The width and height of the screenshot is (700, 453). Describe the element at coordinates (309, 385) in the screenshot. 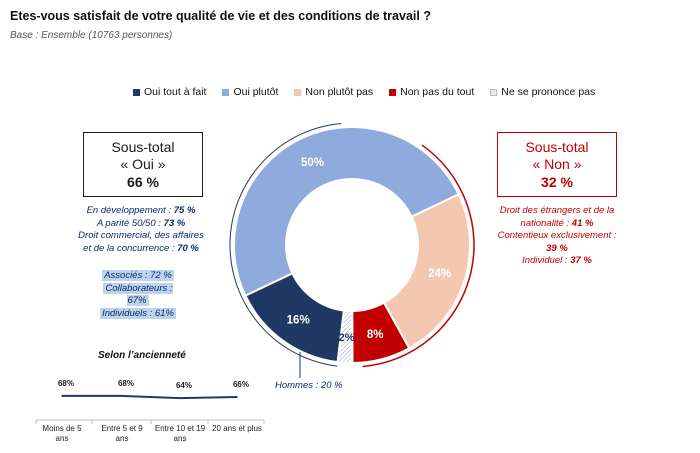

I see `hommes-note: Hommes : 20 %` at that location.